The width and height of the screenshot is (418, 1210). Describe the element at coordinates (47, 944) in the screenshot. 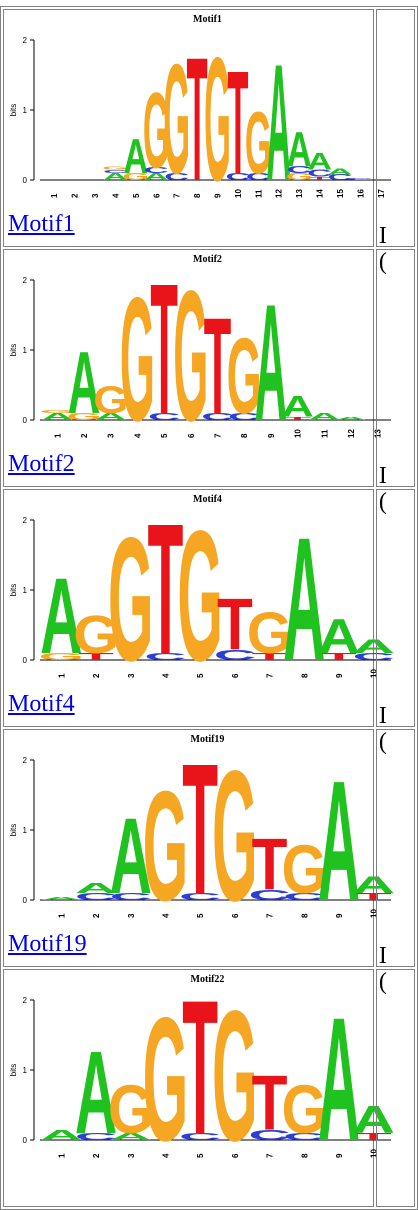

I see `motif-link: Motif19` at that location.